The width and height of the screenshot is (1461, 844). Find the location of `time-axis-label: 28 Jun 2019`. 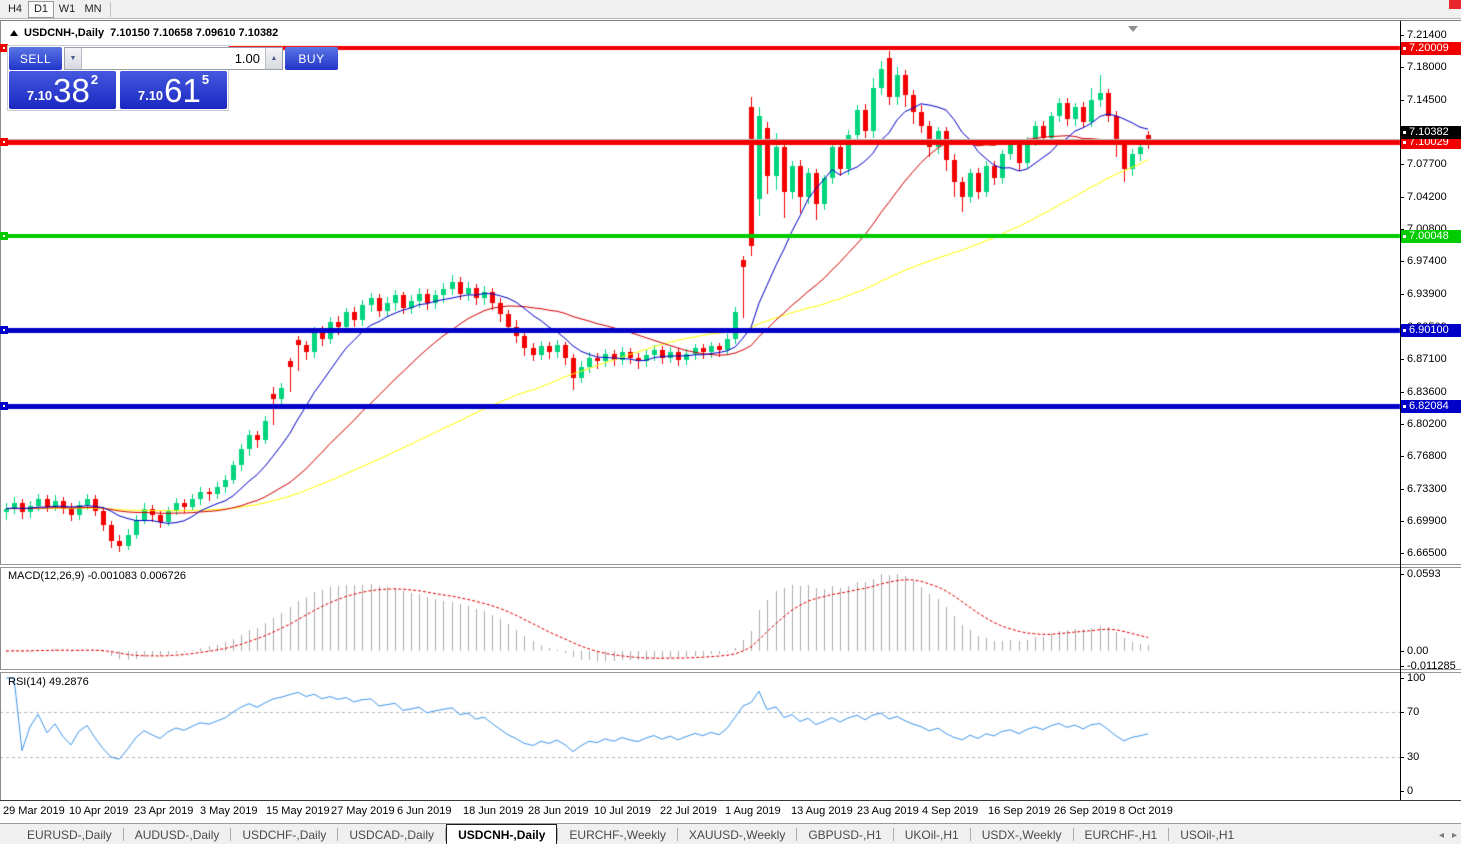

time-axis-label: 28 Jun 2019 is located at coordinates (558, 811).